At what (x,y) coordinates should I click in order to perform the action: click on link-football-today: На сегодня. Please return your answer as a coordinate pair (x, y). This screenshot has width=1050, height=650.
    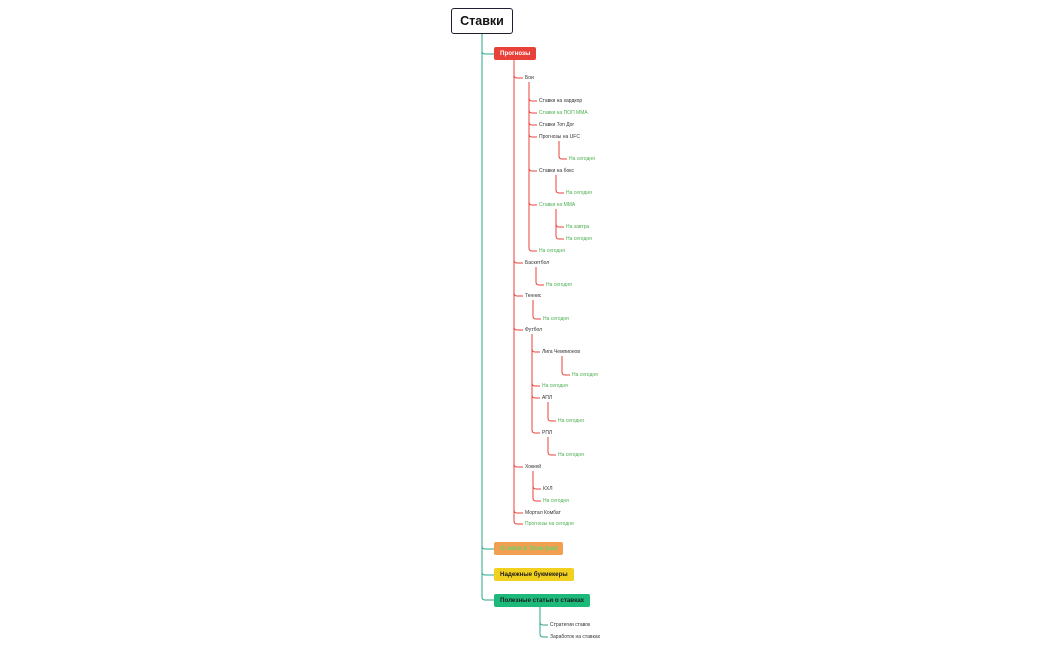
    Looking at the image, I should click on (555, 386).